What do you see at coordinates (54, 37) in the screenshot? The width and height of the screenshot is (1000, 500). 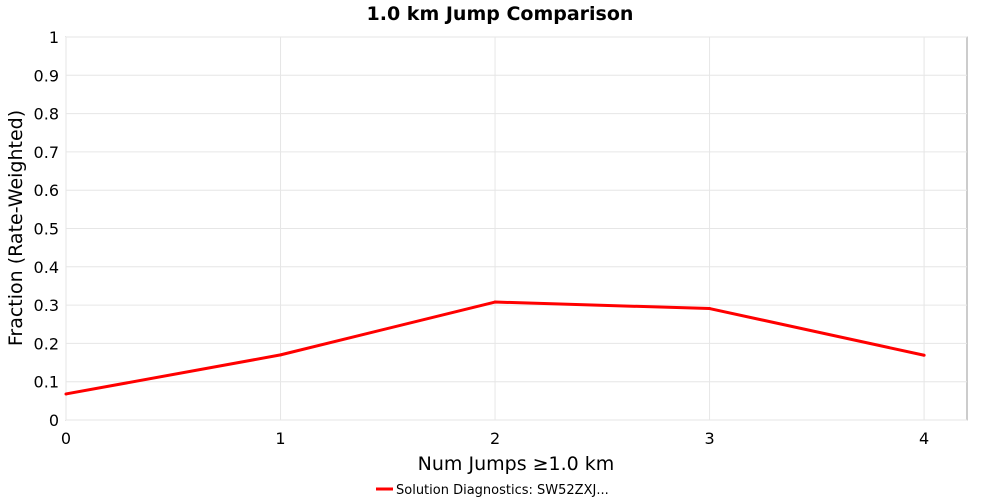 I see `y-tick-label: 1` at bounding box center [54, 37].